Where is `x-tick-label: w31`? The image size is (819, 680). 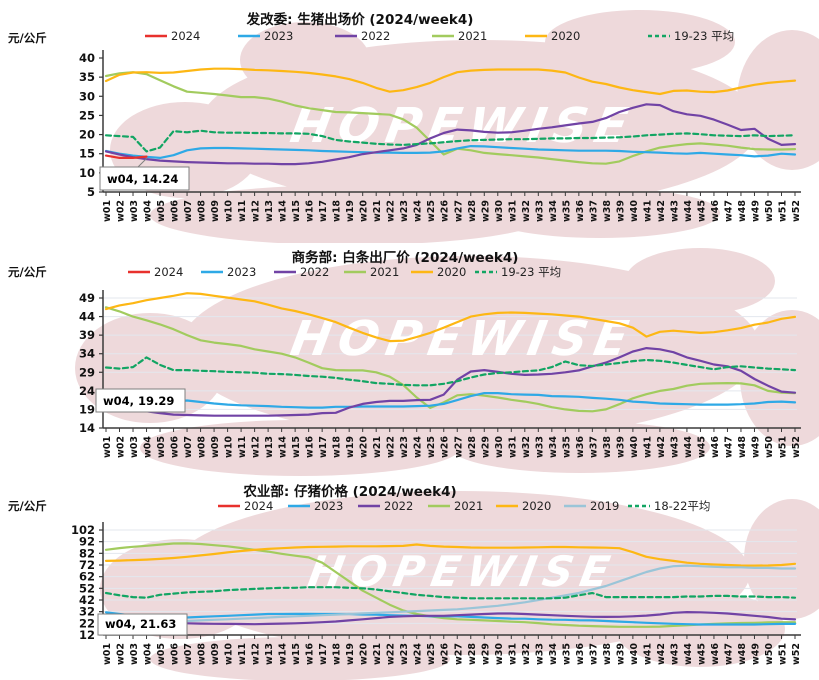
x-tick-label: w31 is located at coordinates (512, 447).